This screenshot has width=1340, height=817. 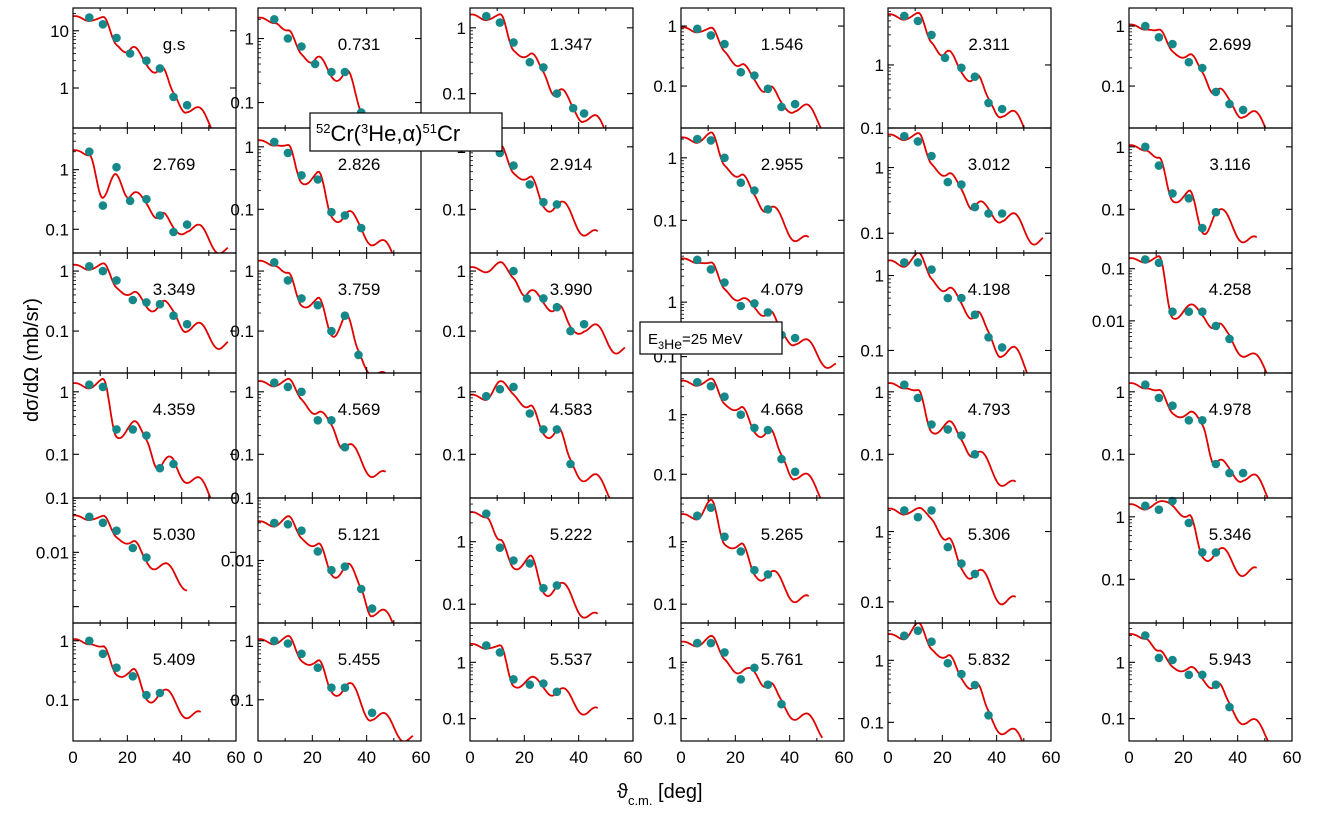 What do you see at coordinates (711, 338) in the screenshot?
I see `beam-energy-box: E3He=25 MeV` at bounding box center [711, 338].